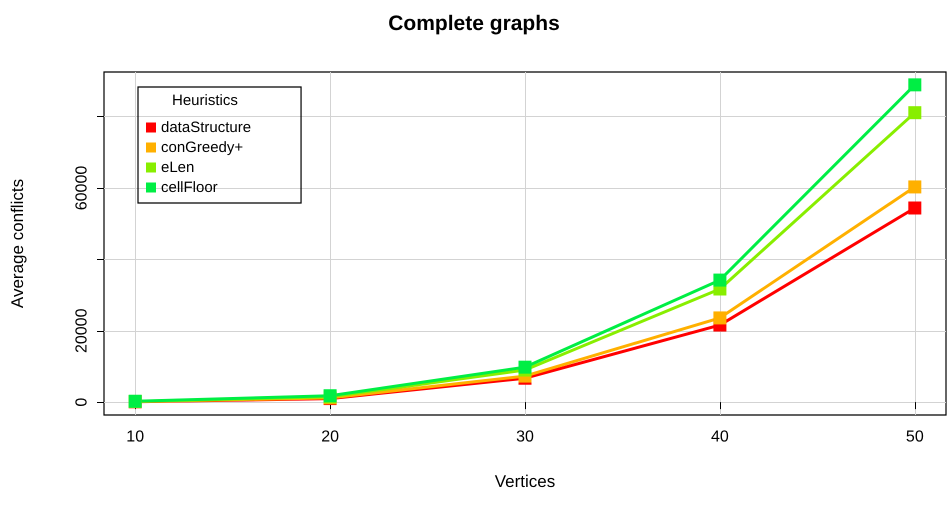  Describe the element at coordinates (82, 188) in the screenshot. I see `y-tick-label: 60000` at that location.